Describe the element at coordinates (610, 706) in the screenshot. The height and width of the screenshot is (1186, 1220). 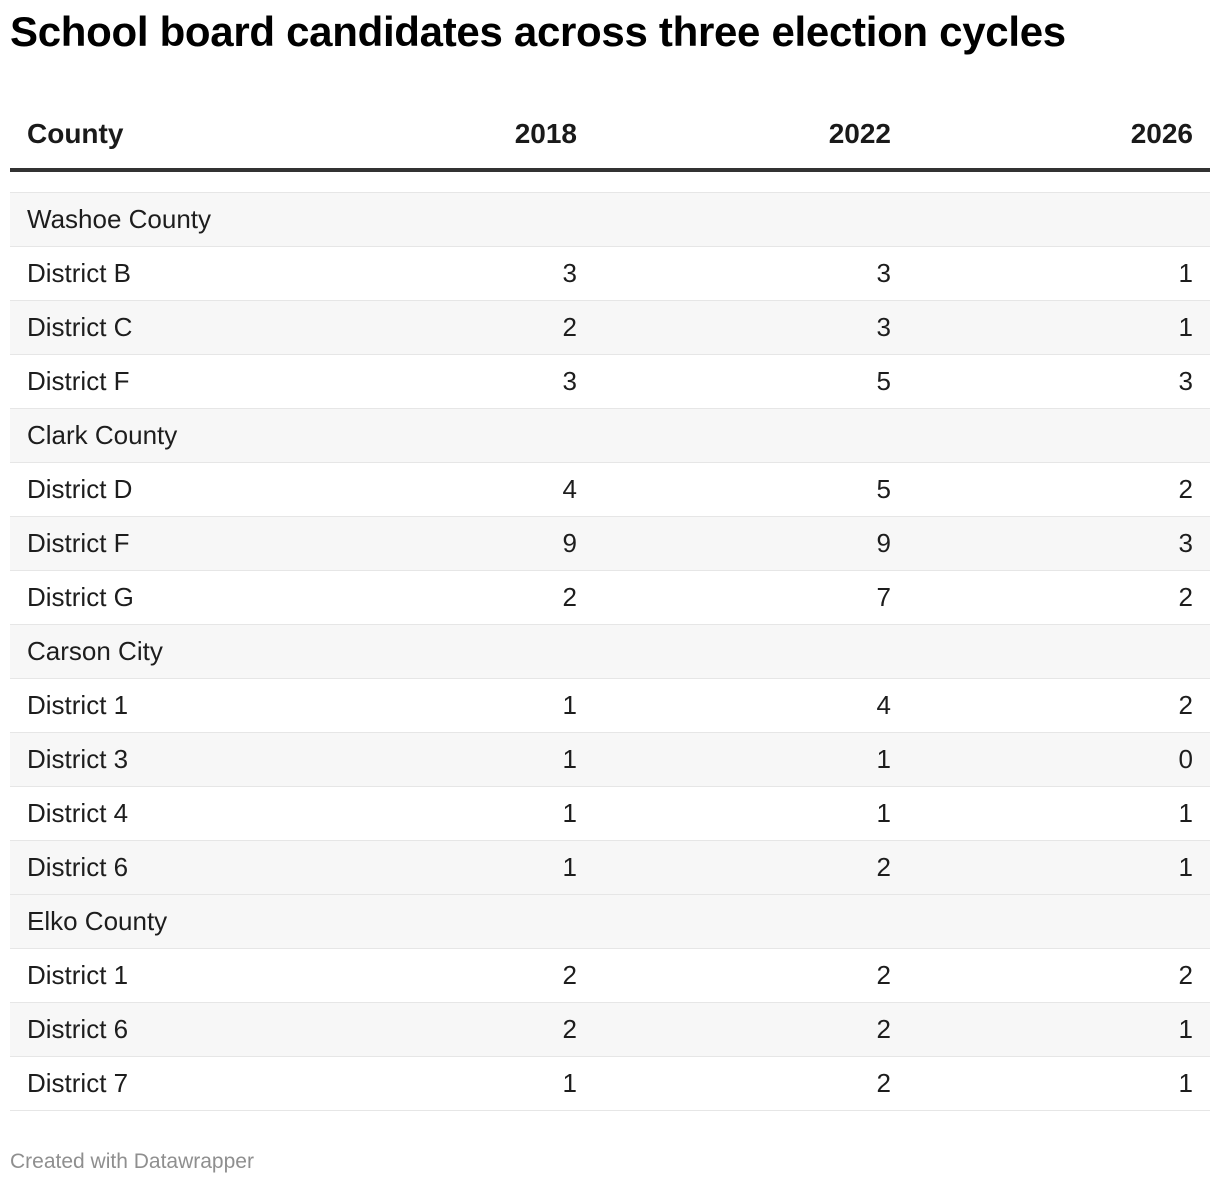
I see `table-row: District 1 1 4 2` at that location.